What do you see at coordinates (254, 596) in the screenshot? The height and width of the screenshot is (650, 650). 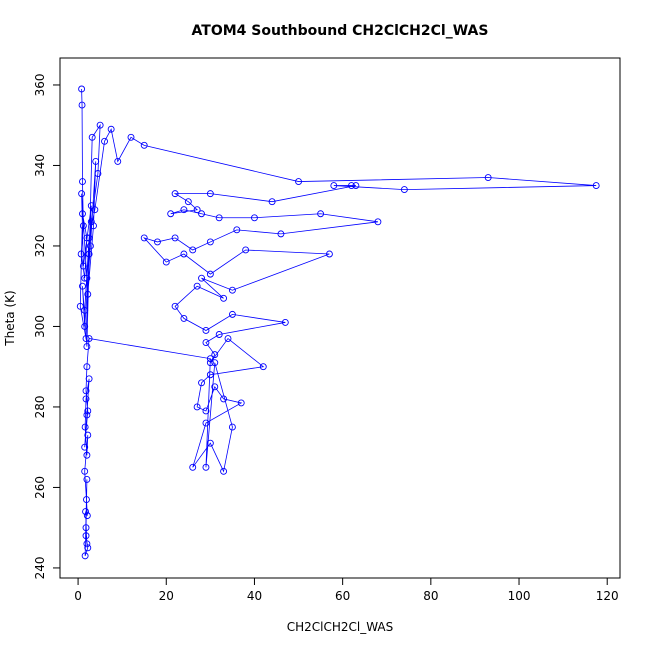 I see `x-tick-label: 40` at bounding box center [254, 596].